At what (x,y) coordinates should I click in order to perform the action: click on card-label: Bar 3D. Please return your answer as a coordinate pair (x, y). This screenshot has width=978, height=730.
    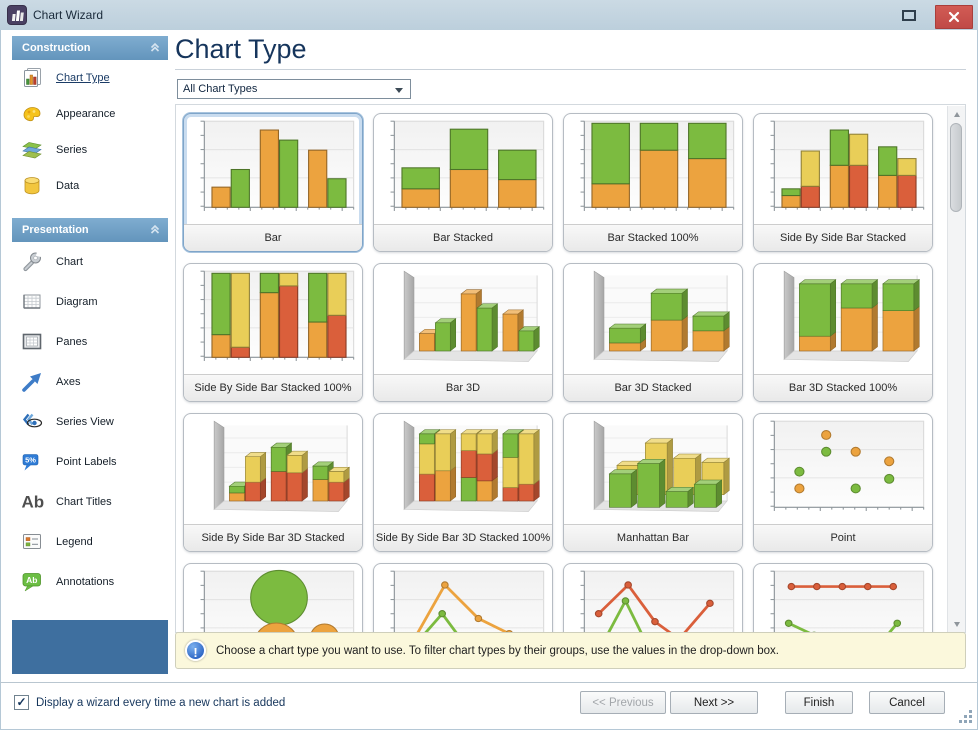
    Looking at the image, I should click on (463, 387).